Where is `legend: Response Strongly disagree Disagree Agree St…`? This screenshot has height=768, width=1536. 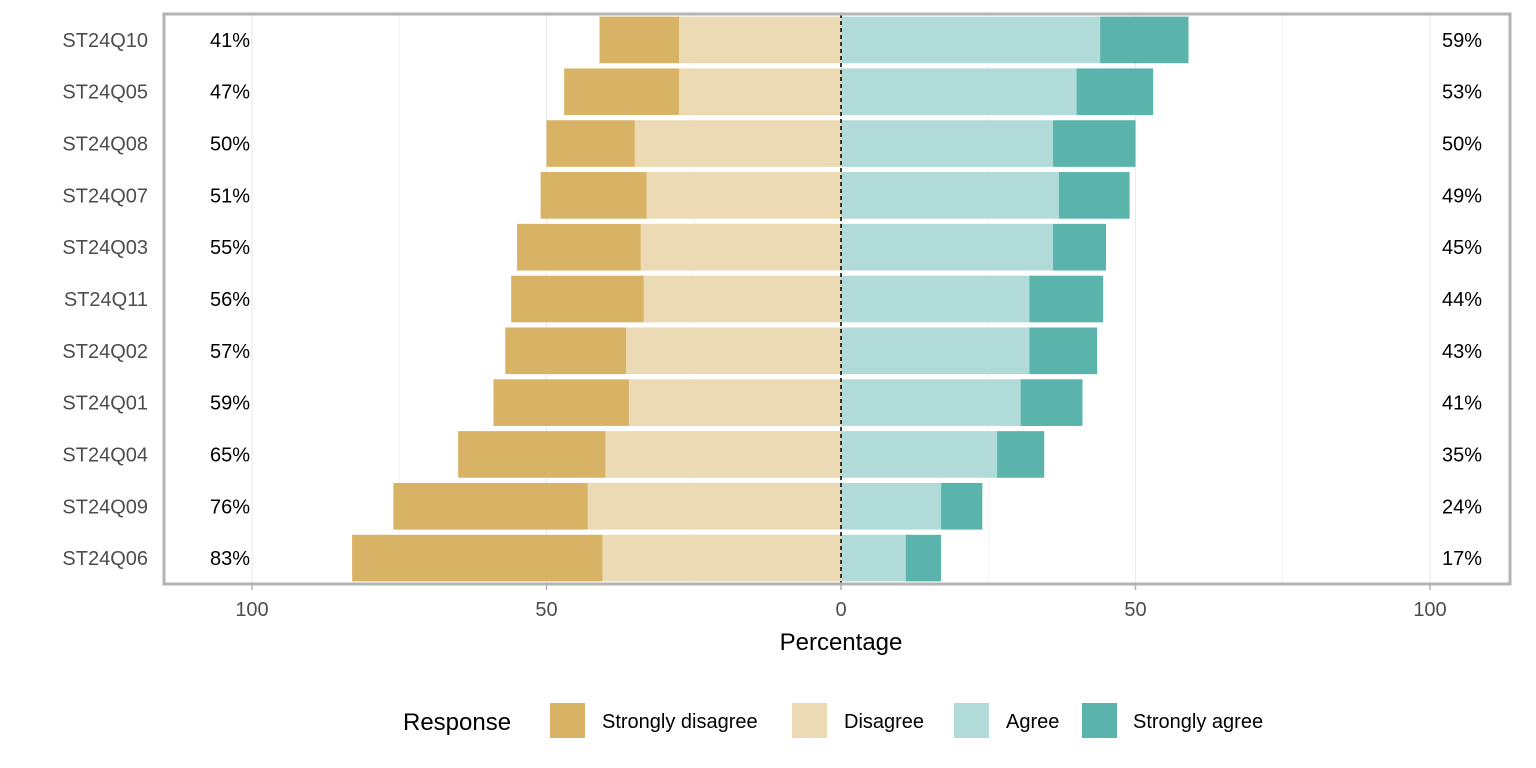
legend: Response Strongly disagree Disagree Agree St… is located at coordinates (833, 720).